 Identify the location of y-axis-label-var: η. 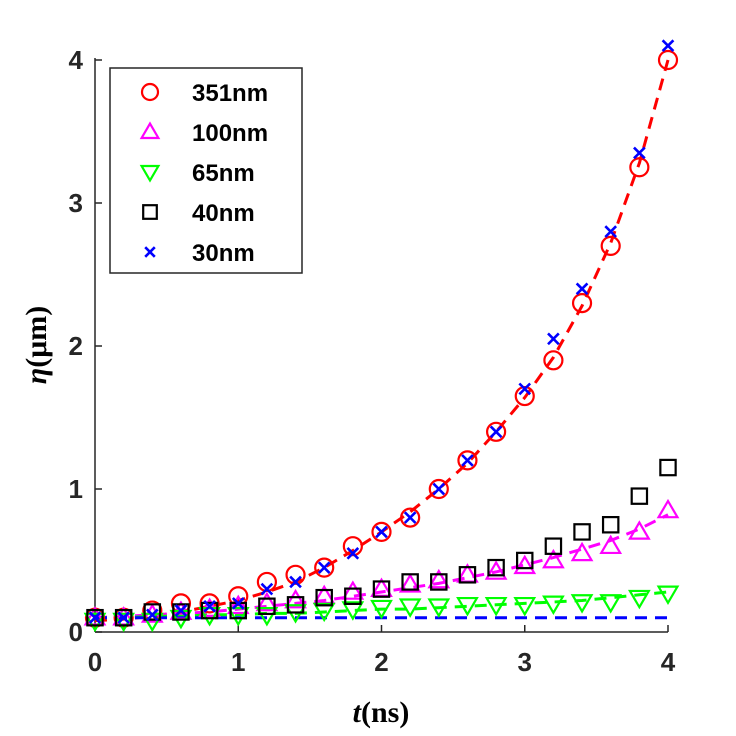
(36, 376).